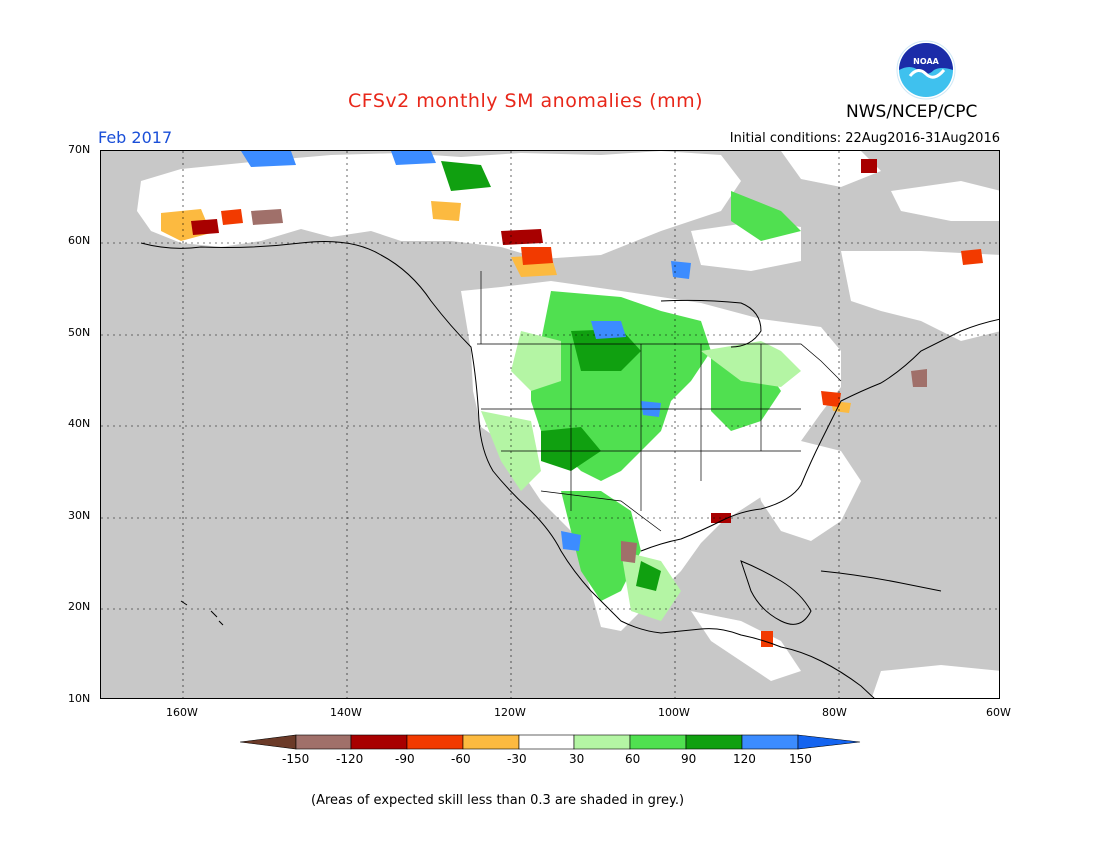  What do you see at coordinates (517, 759) in the screenshot?
I see `legend-label-4: -30` at bounding box center [517, 759].